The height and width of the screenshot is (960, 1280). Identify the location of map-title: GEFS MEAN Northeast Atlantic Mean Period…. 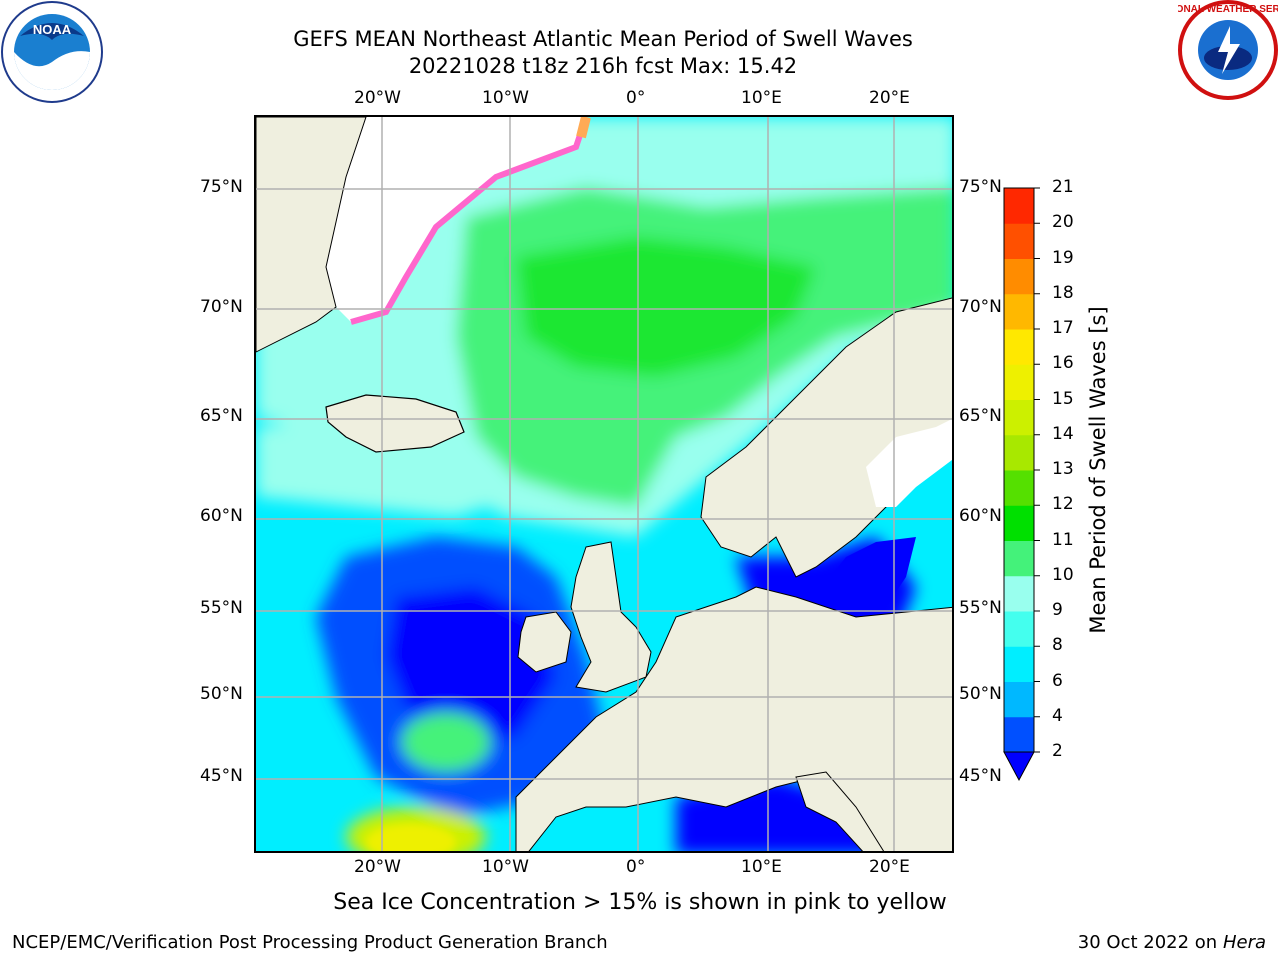
(603, 39).